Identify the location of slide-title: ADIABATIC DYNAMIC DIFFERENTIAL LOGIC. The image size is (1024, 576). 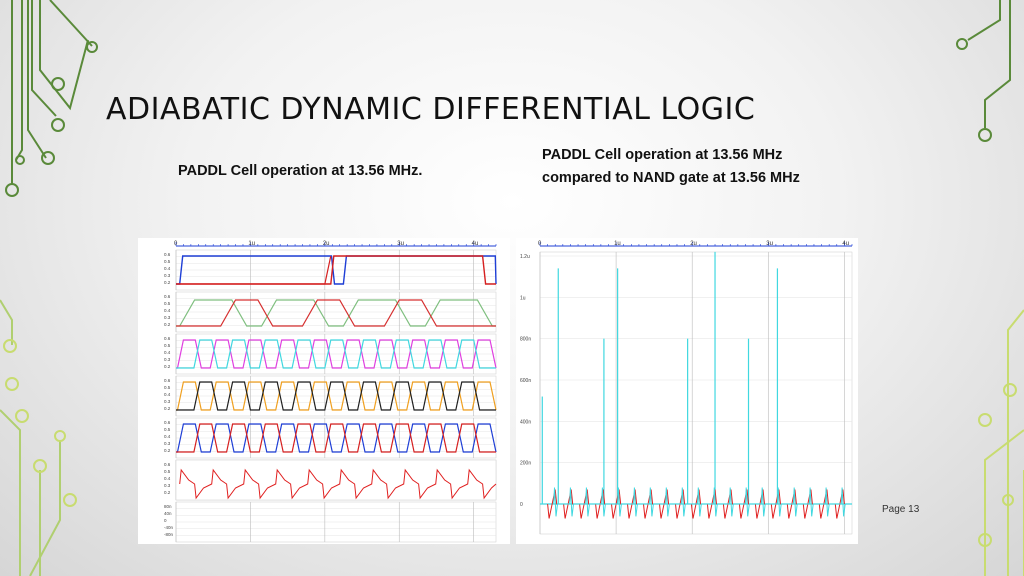
(431, 109).